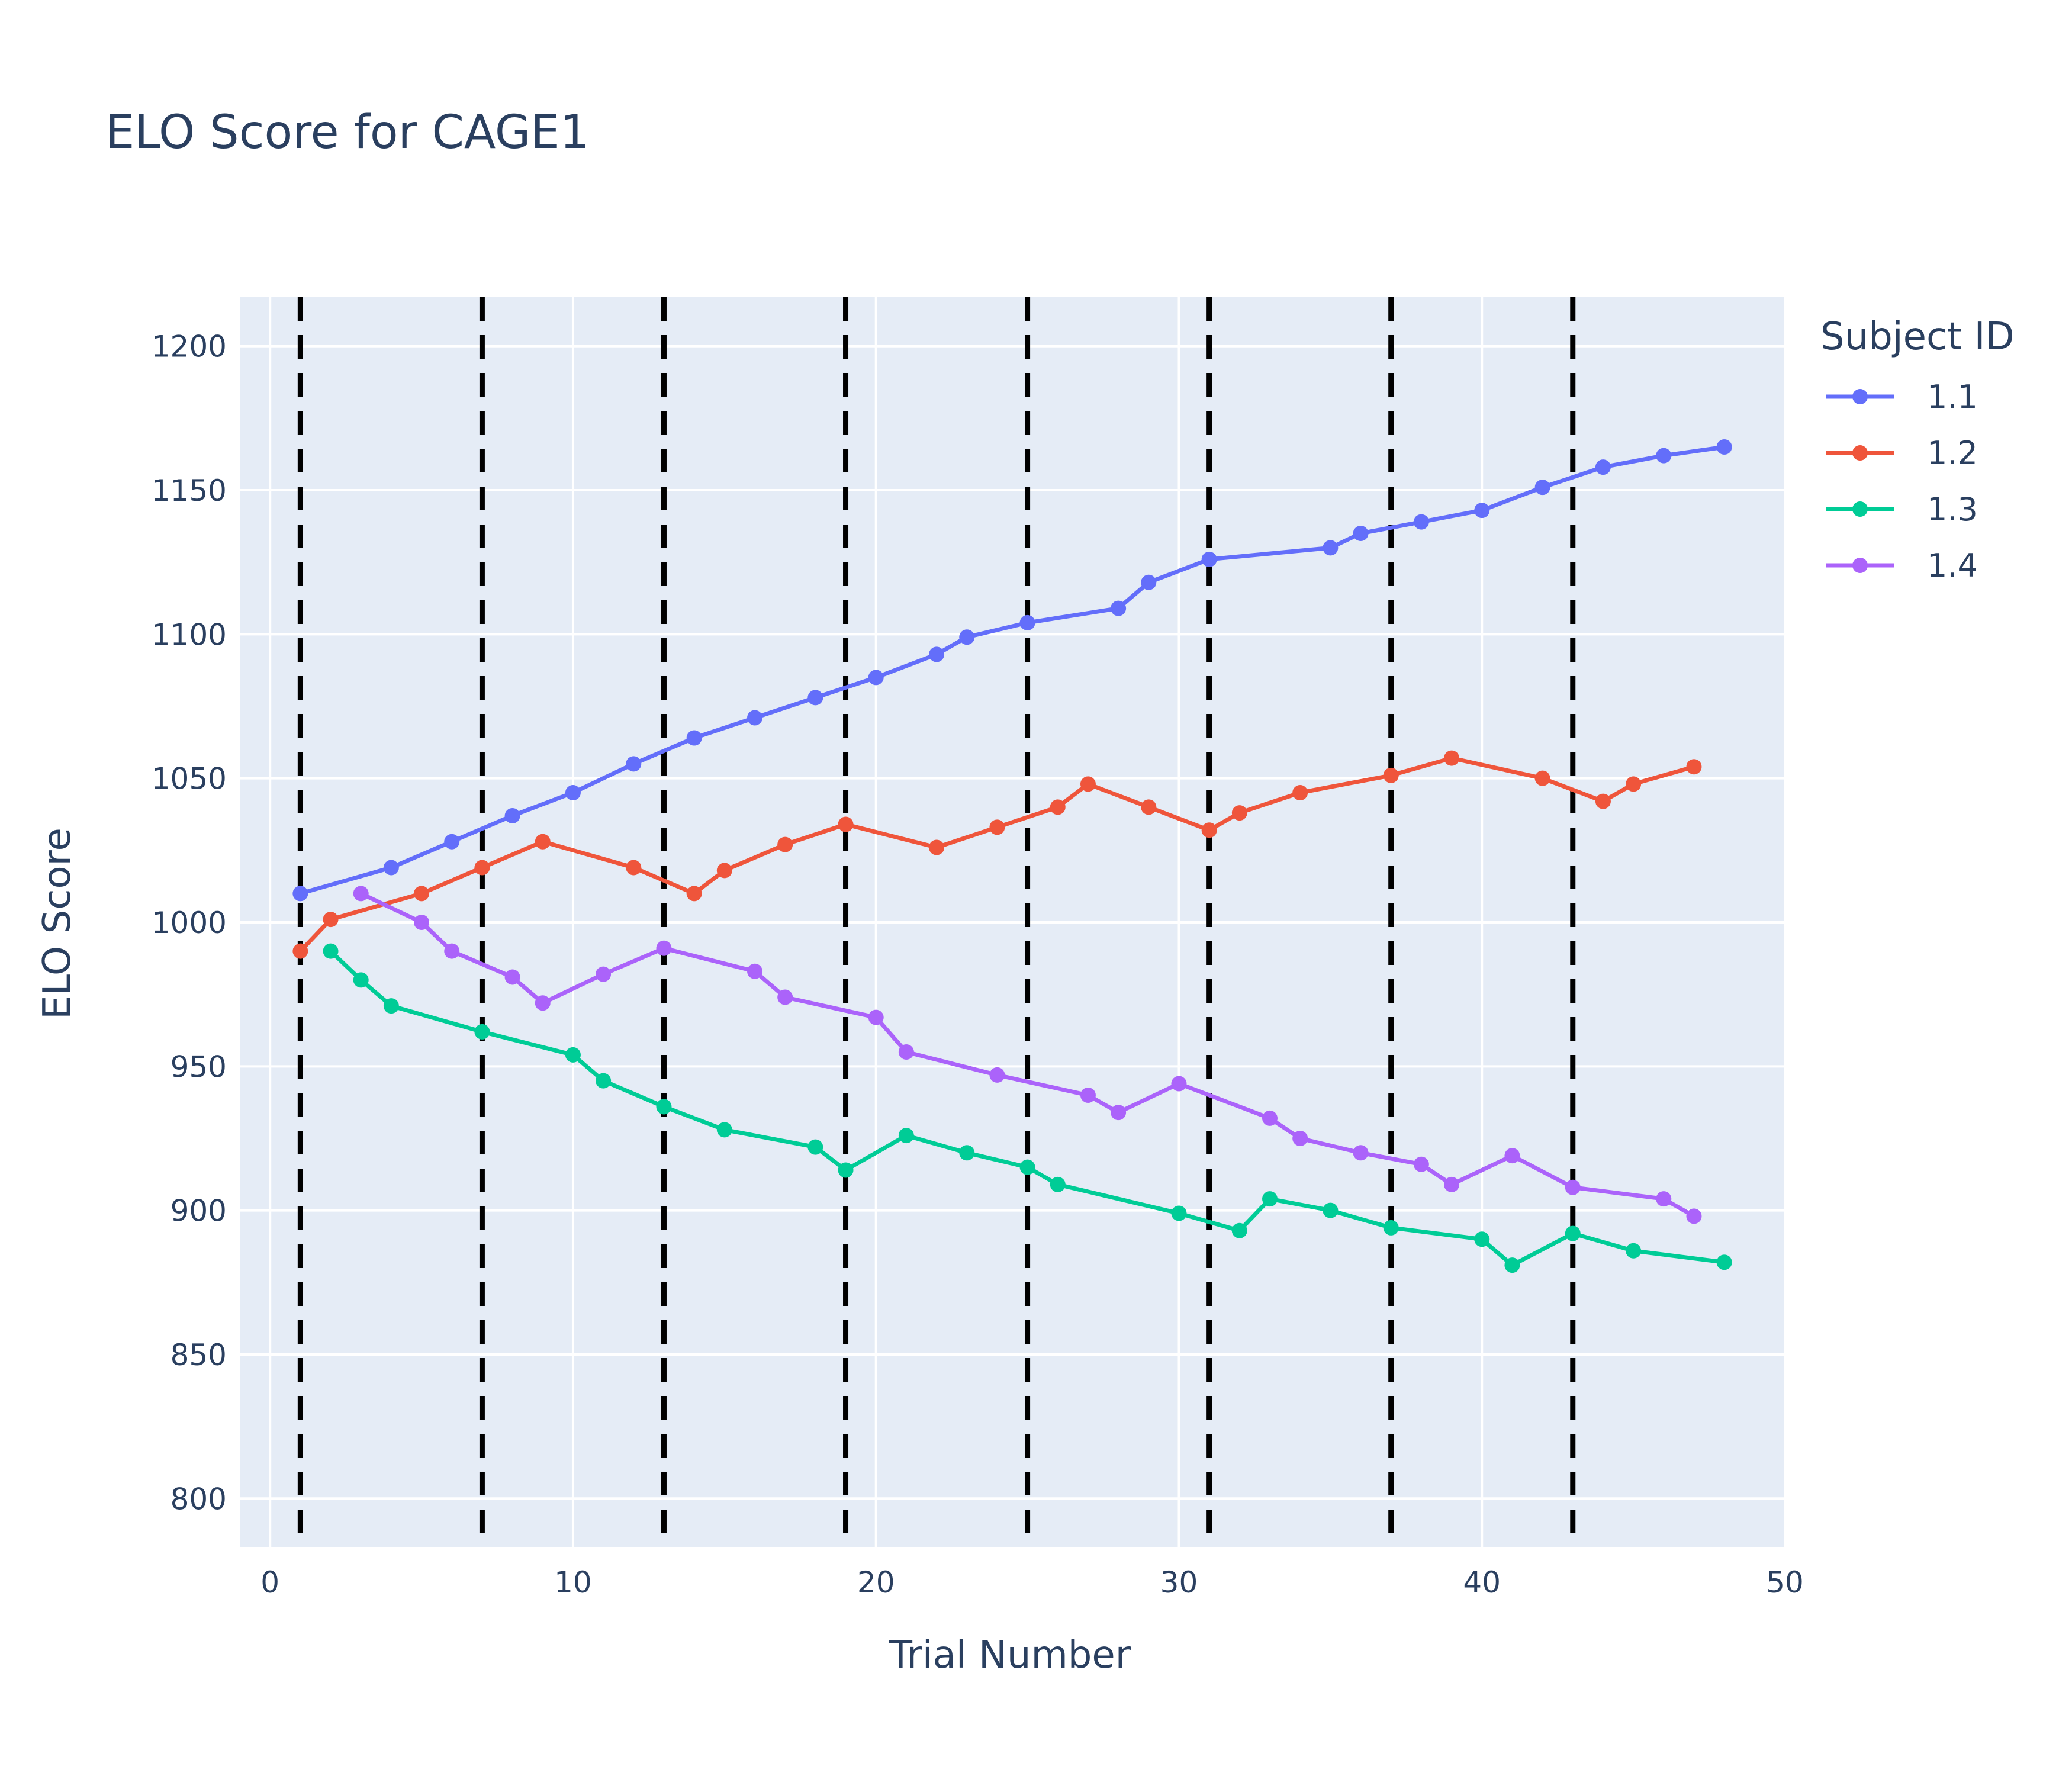  Describe the element at coordinates (1952, 397) in the screenshot. I see `legend-label: 1.1` at that location.